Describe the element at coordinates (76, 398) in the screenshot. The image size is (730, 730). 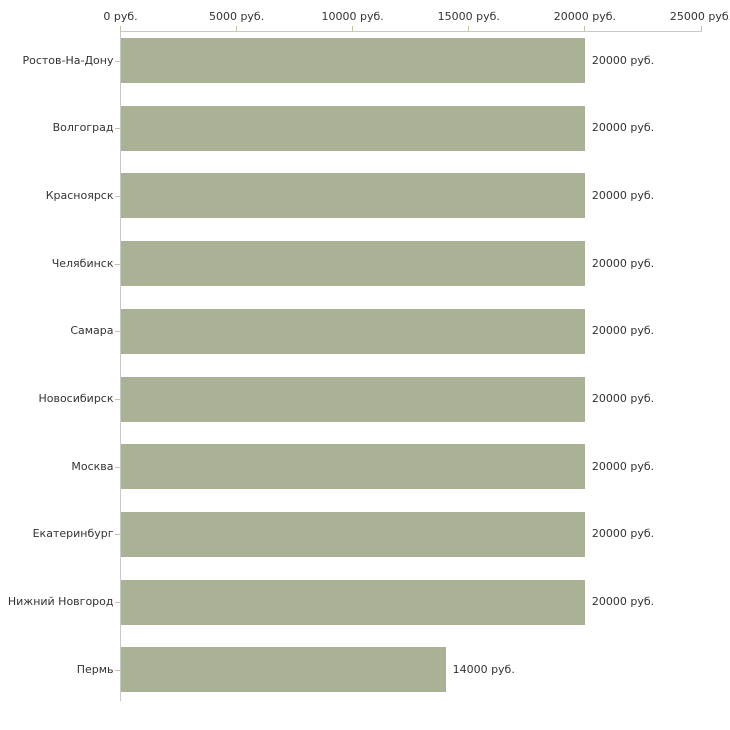
I see `category-label: Новосибирск` at that location.